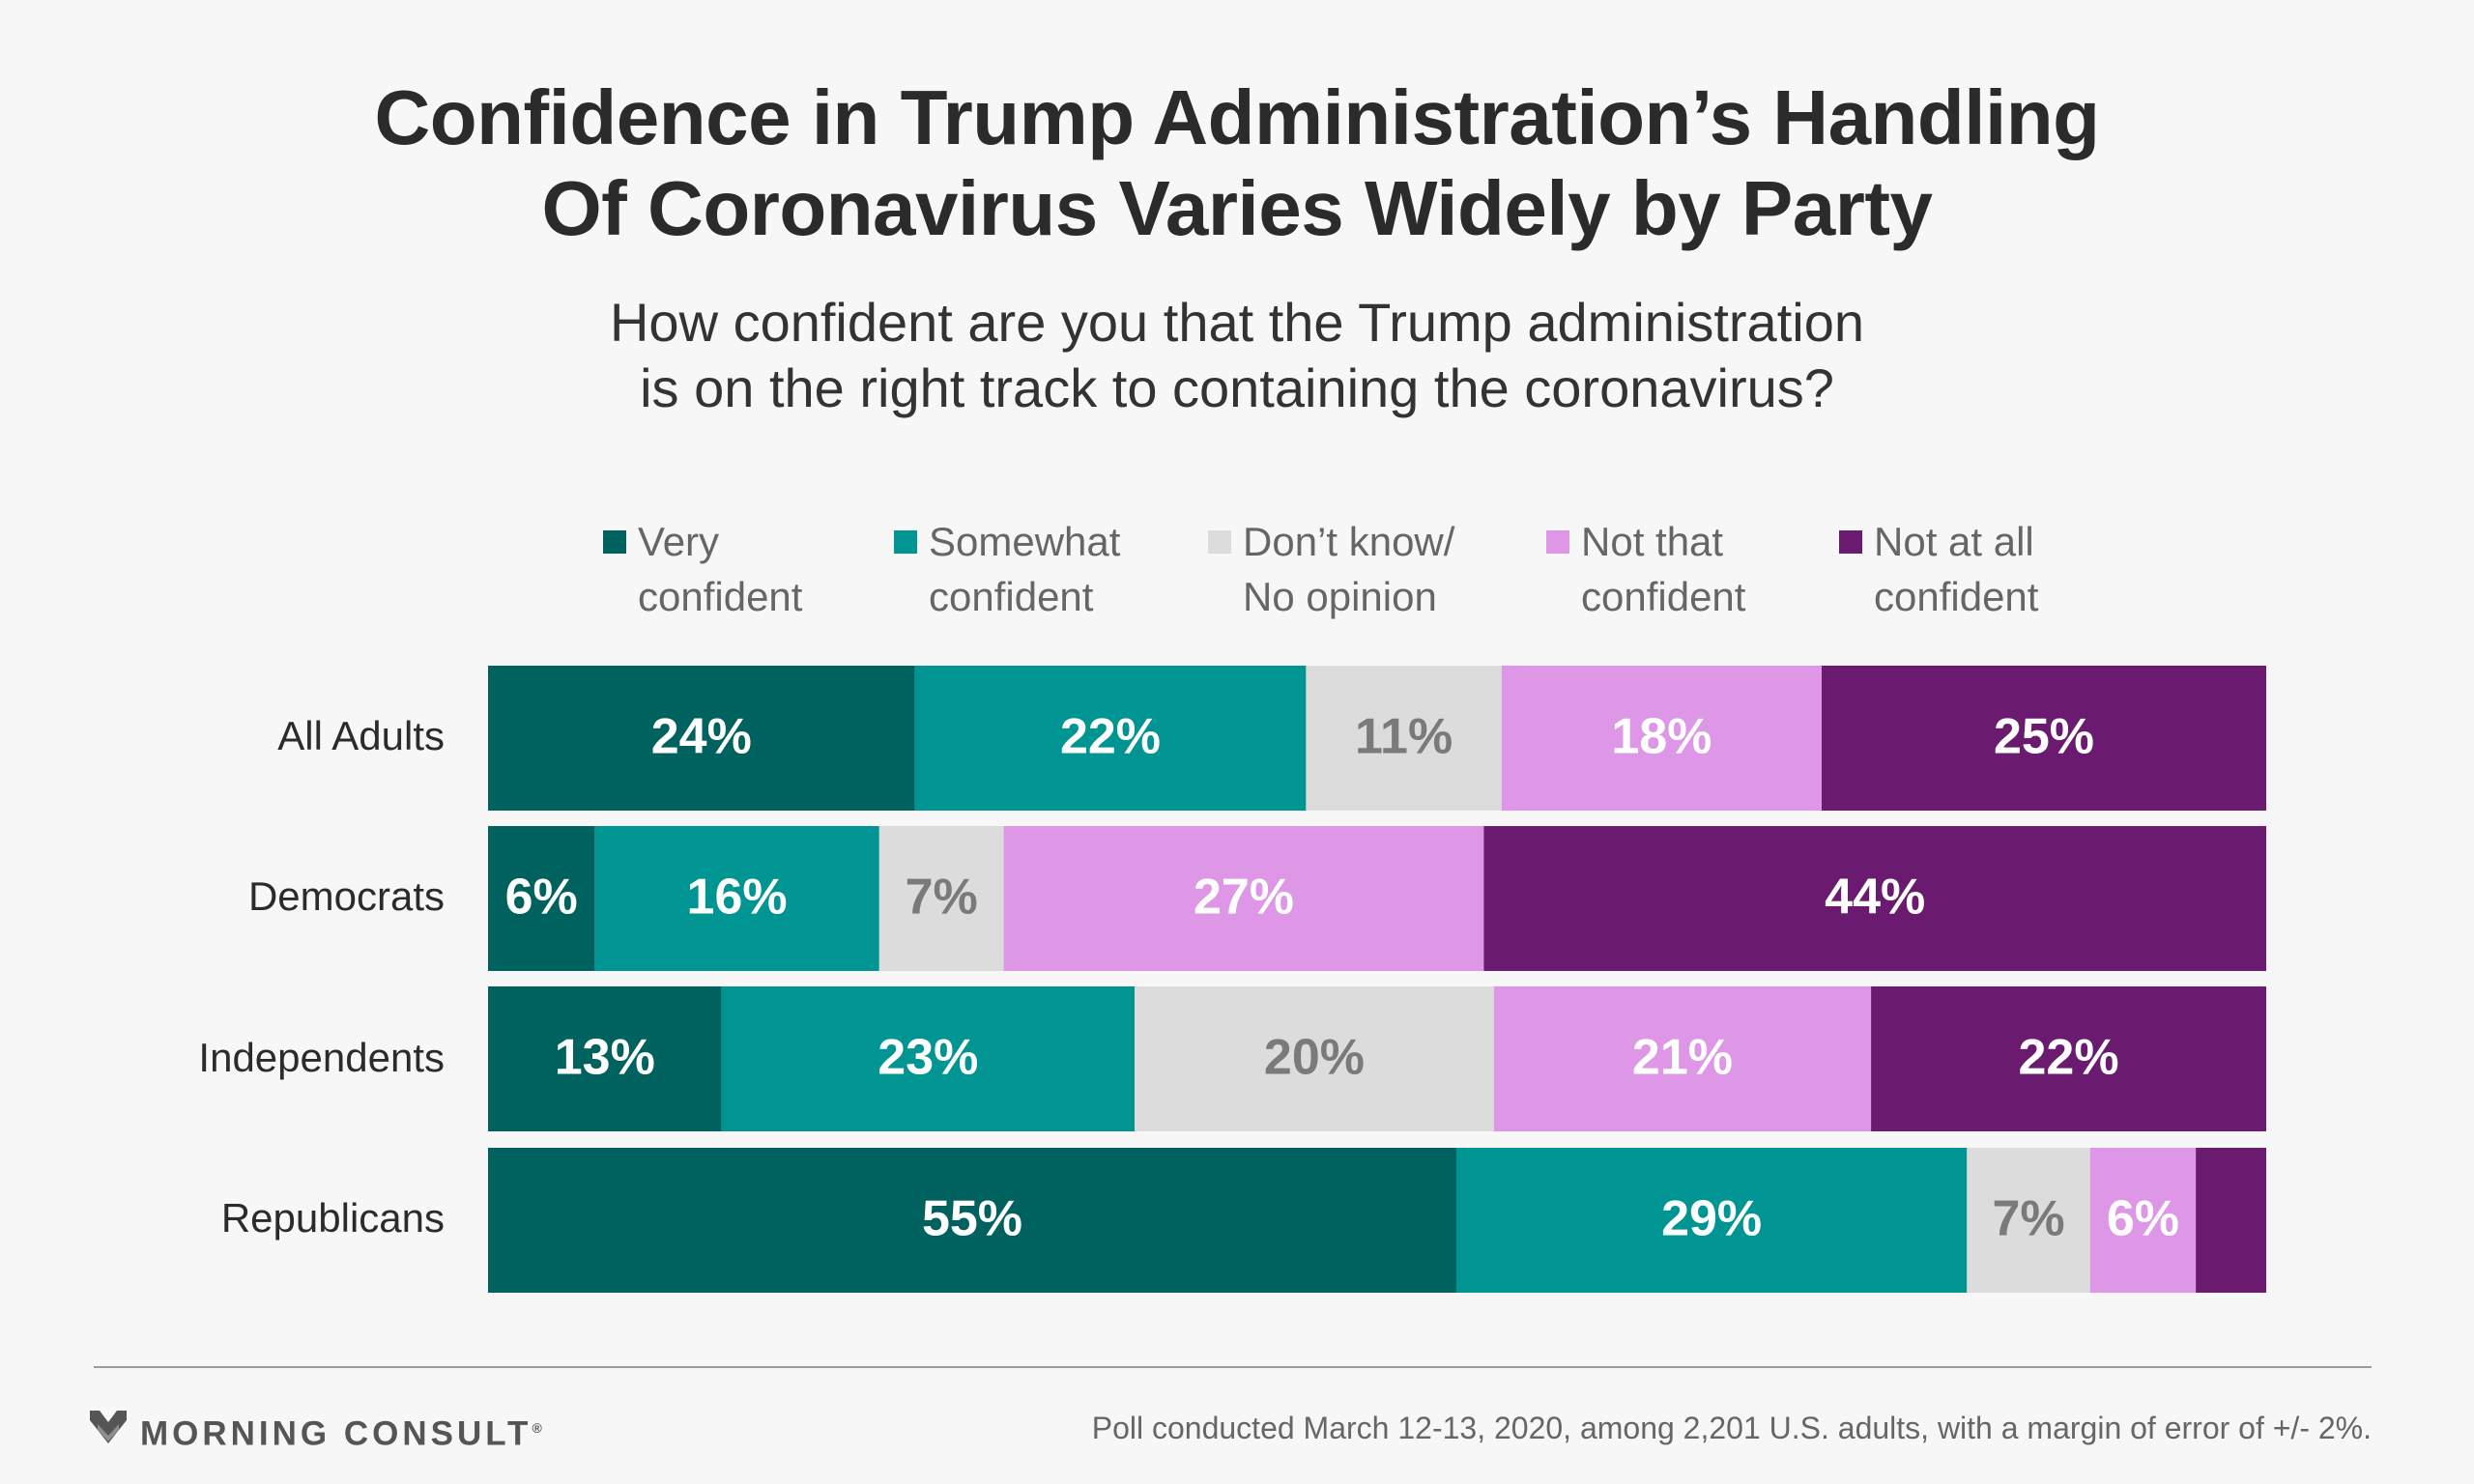 This screenshot has width=2474, height=1484. What do you see at coordinates (679, 541) in the screenshot?
I see `legend-label: Very` at bounding box center [679, 541].